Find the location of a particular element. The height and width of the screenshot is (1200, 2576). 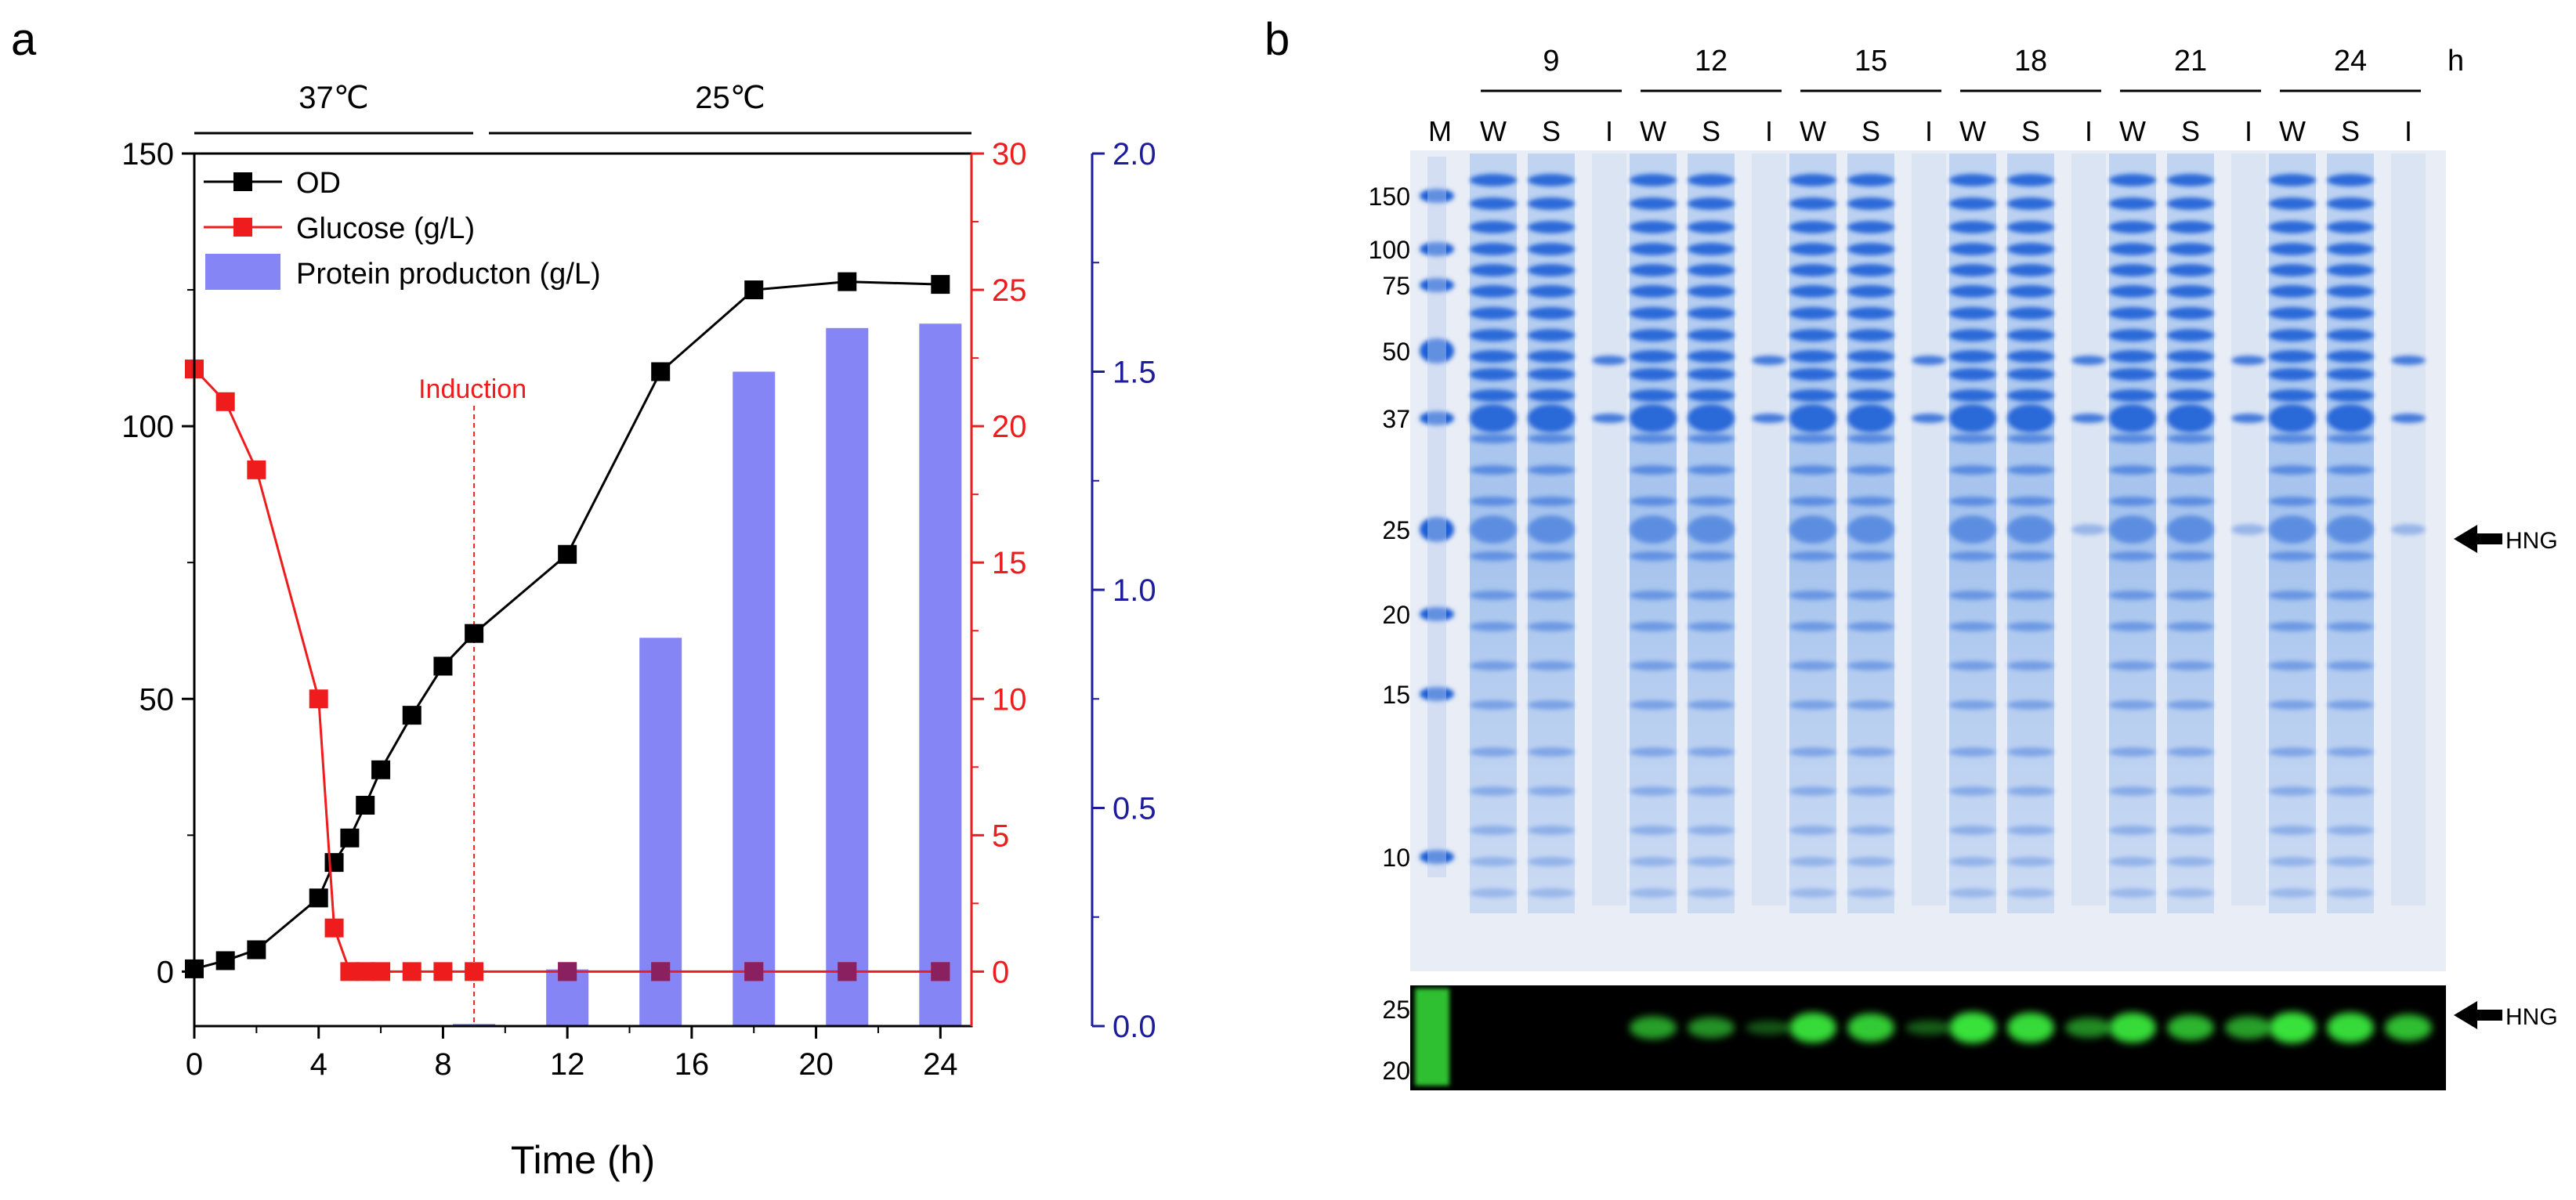

panel-a-label: a is located at coordinates (24, 39).